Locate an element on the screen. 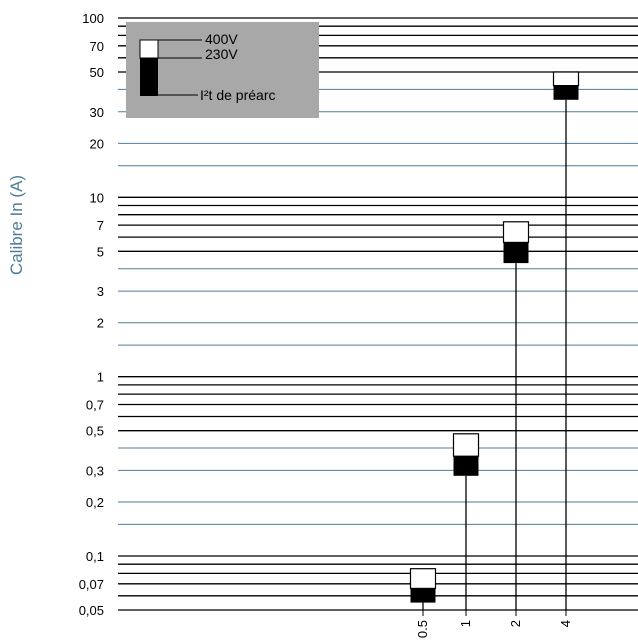 The height and width of the screenshot is (640, 638). x-tick-label: 4 is located at coordinates (565, 623).